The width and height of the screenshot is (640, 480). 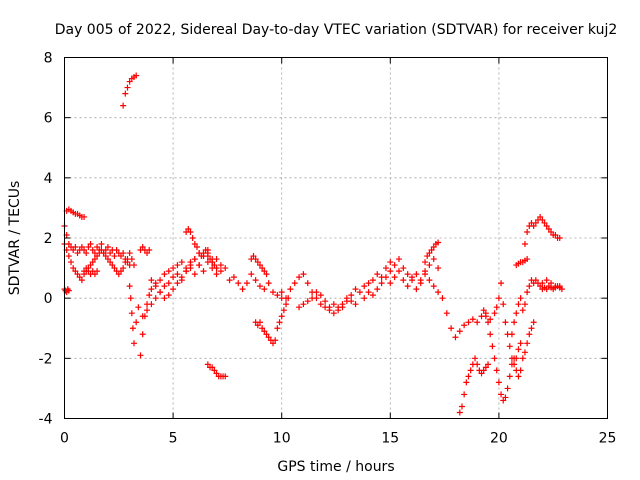 What do you see at coordinates (335, 467) in the screenshot?
I see `x-axis-label: GPS time / hours` at bounding box center [335, 467].